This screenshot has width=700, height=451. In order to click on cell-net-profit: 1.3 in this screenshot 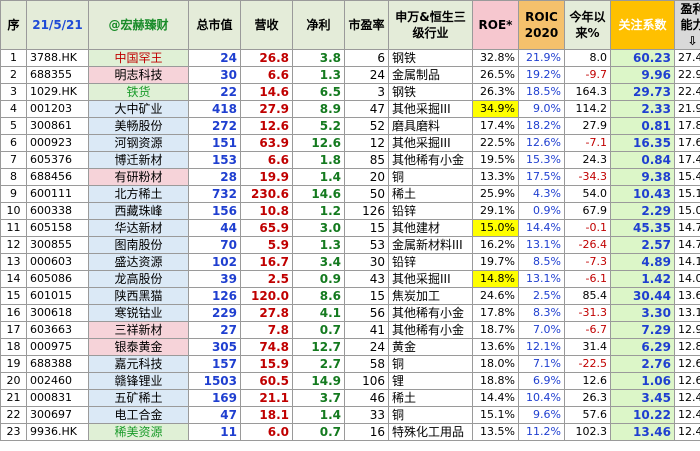, I will do `click(318, 245)`.